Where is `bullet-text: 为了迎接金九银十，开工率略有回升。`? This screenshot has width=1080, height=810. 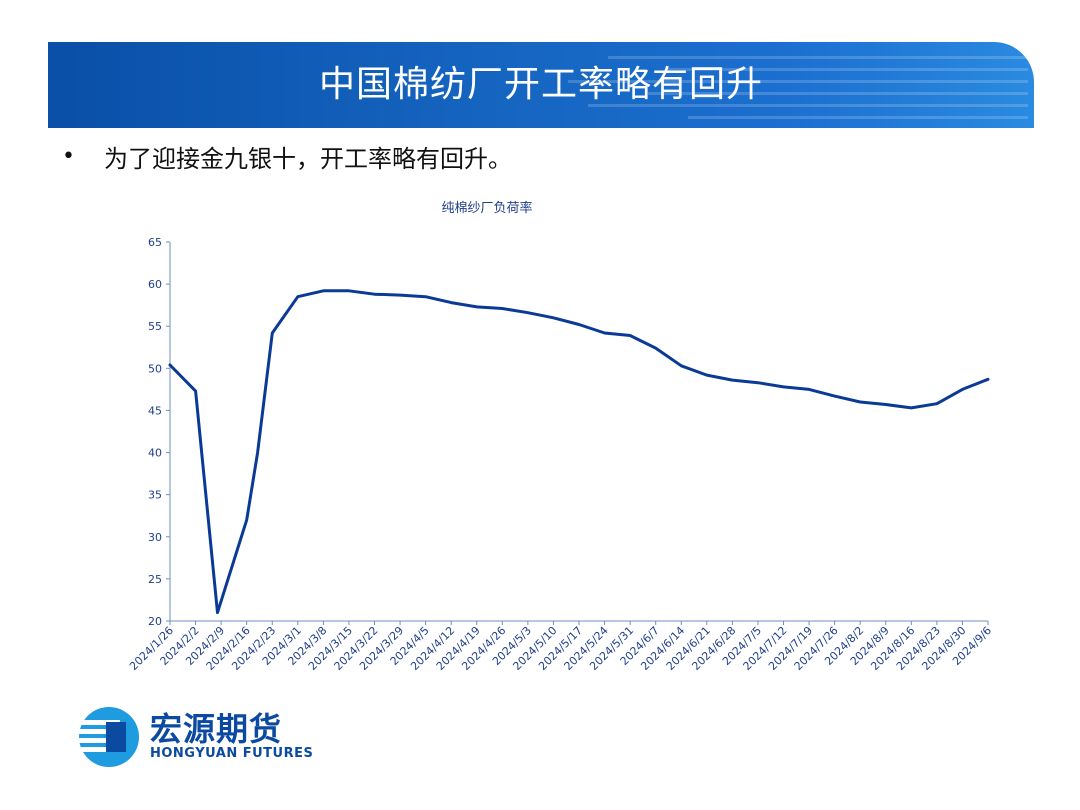
bullet-text: 为了迎接金九银十，开工率略有回升。 is located at coordinates (308, 158).